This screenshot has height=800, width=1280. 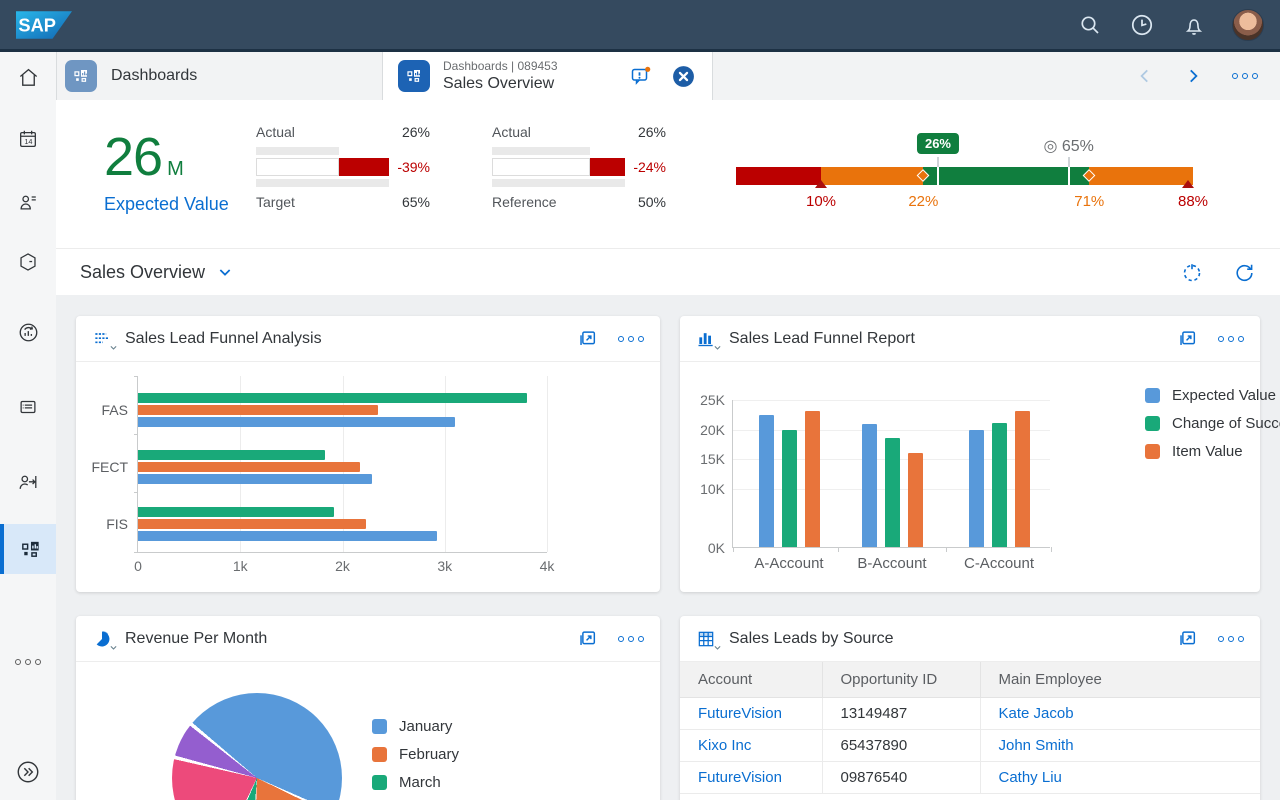 What do you see at coordinates (1036, 745) in the screenshot?
I see `cell-link: John Smith` at bounding box center [1036, 745].